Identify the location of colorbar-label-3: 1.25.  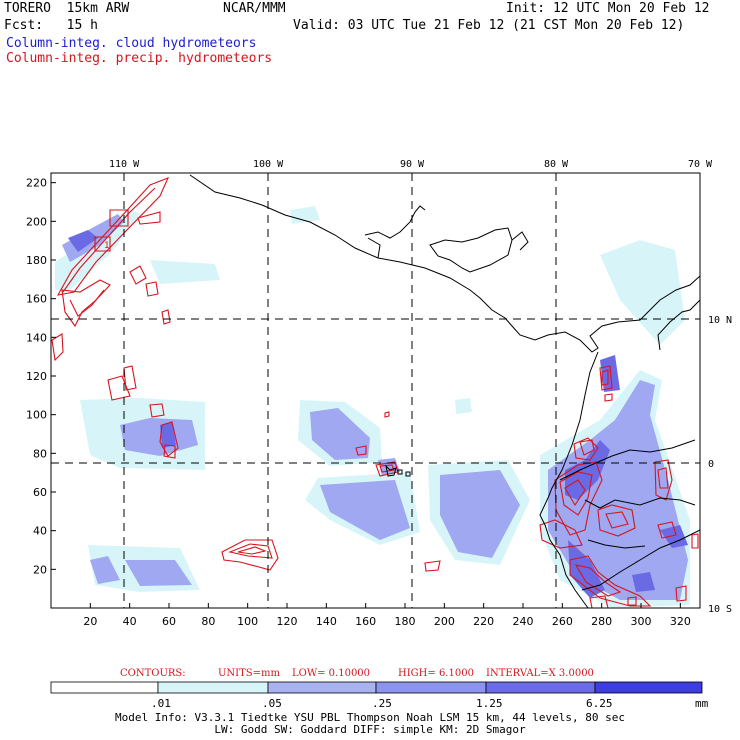
(489, 703).